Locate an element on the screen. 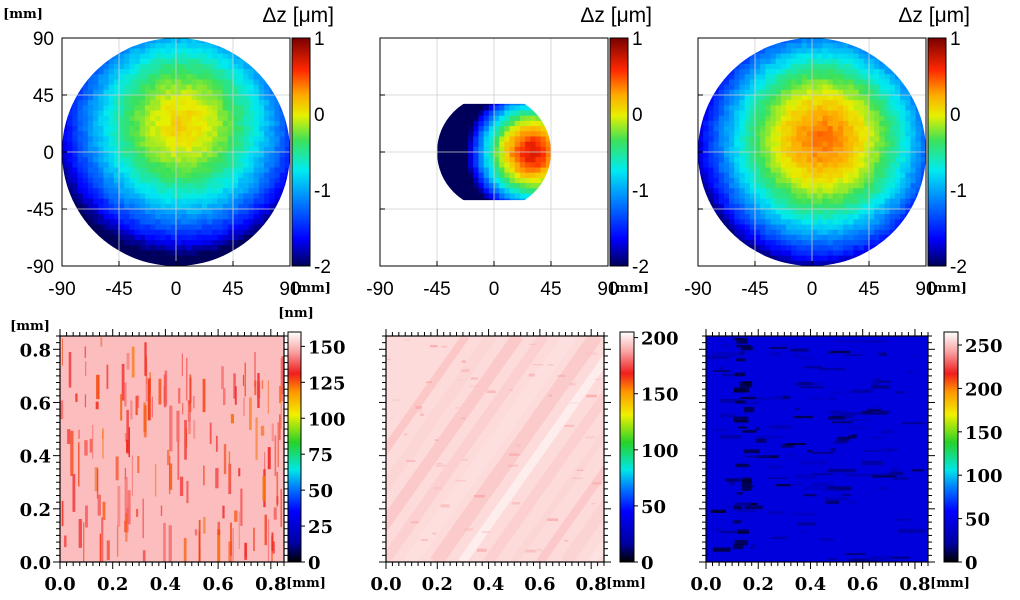  y-tick-label: 0 is located at coordinates (48, 153).